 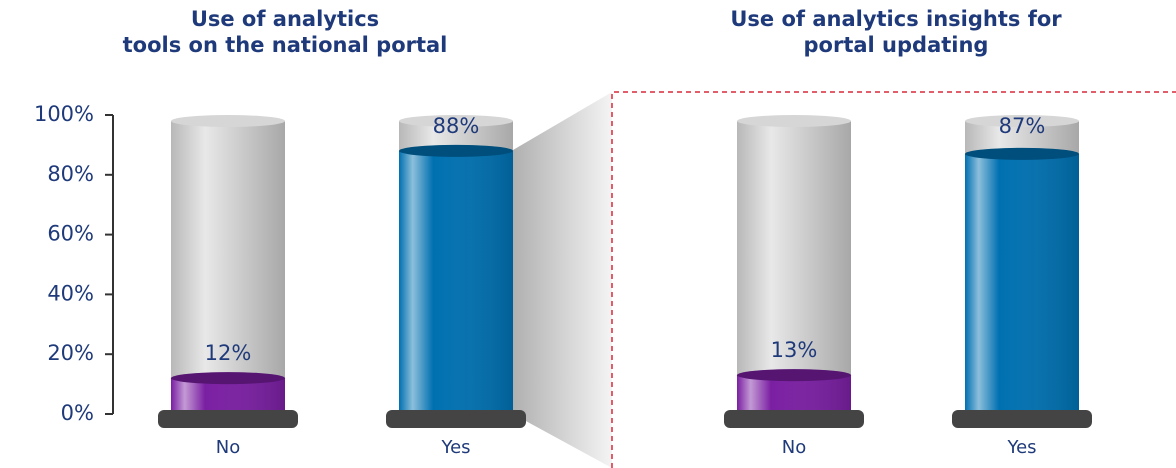 I want to click on value-label: 87%, so click(x=1022, y=126).